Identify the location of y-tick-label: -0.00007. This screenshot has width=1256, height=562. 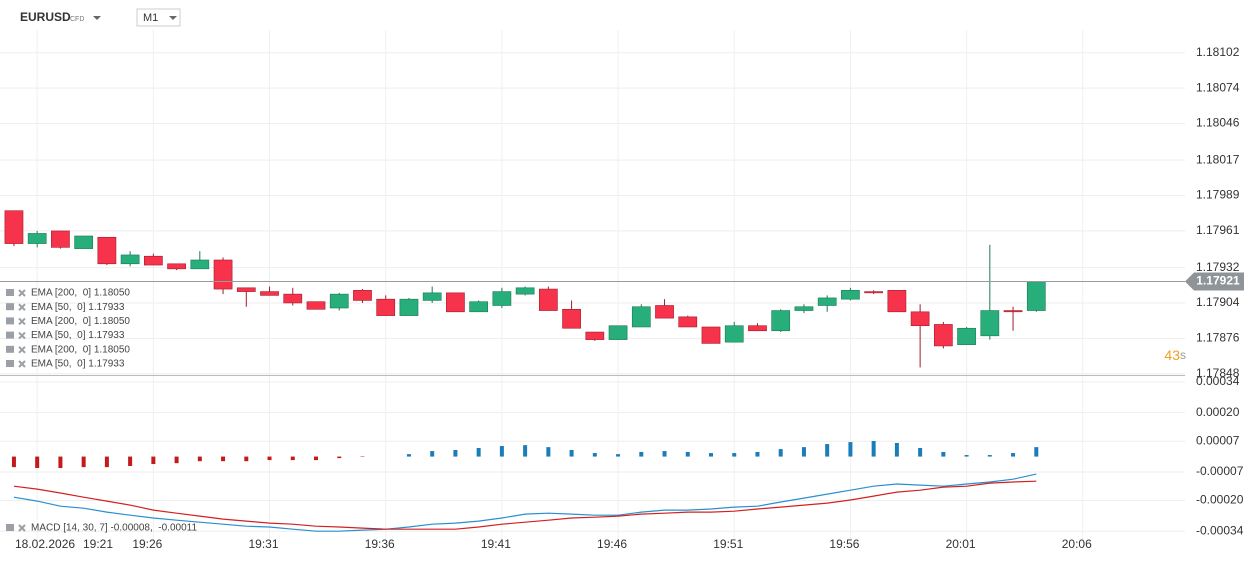
(1220, 471).